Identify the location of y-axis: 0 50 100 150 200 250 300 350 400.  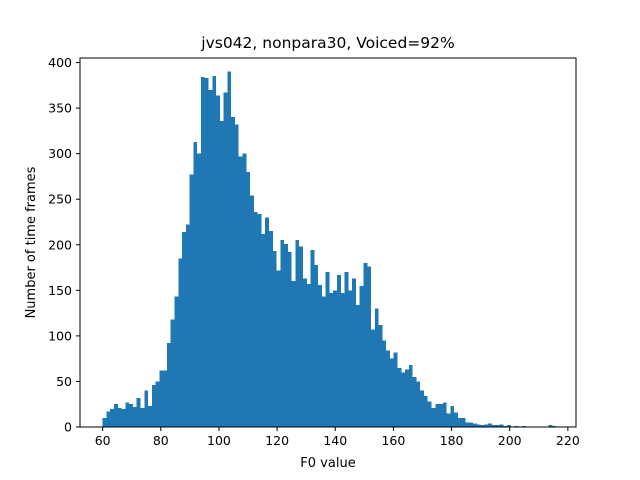
(64, 245).